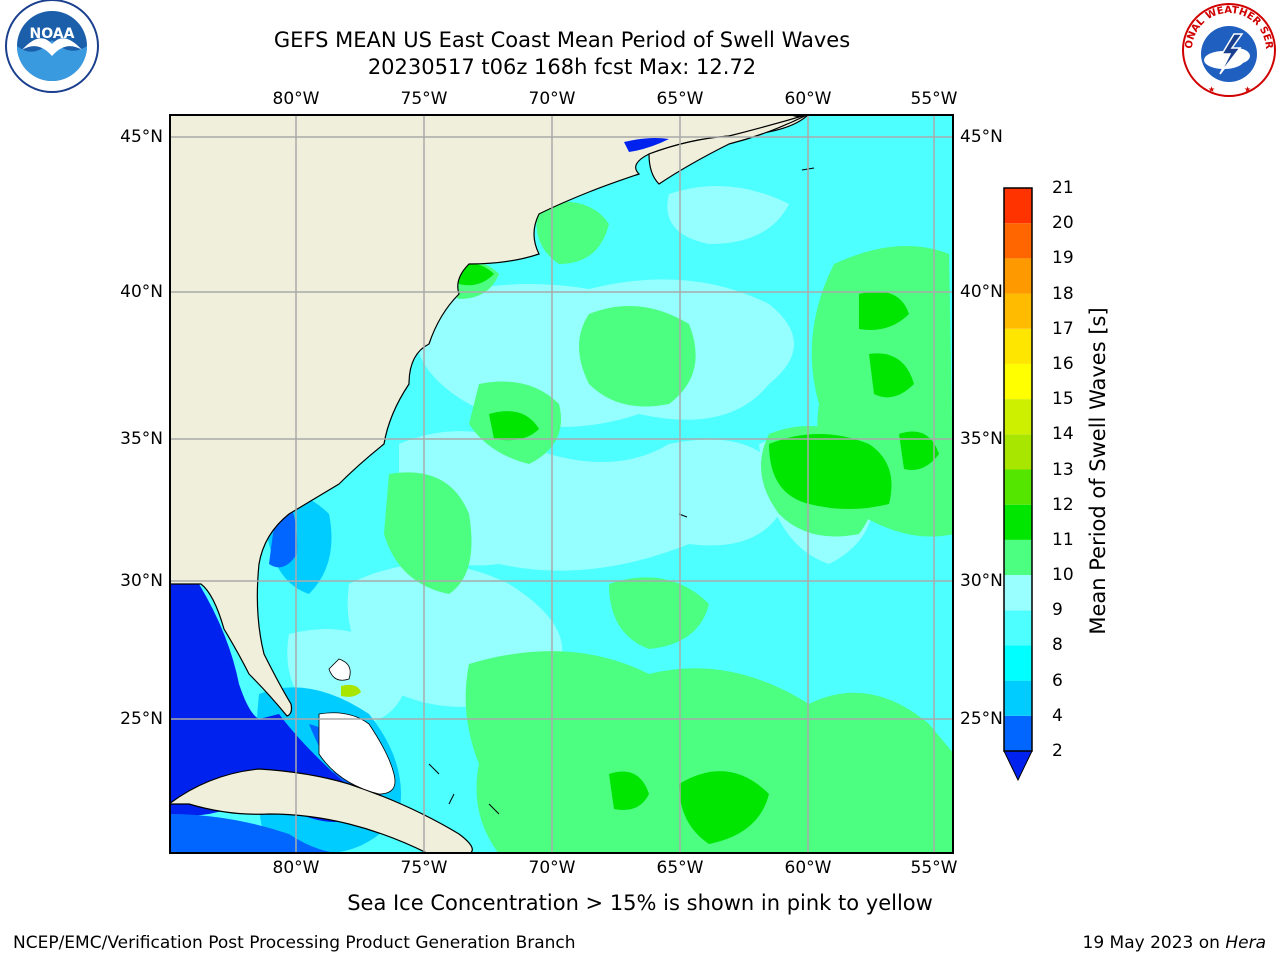  Describe the element at coordinates (934, 868) in the screenshot. I see `lon-label-bottom: 55°W` at that location.